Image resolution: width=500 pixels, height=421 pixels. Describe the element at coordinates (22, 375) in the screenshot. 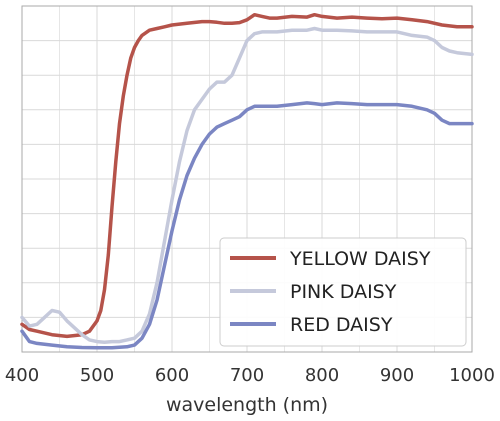

I see `x-tick-label: 400` at that location.